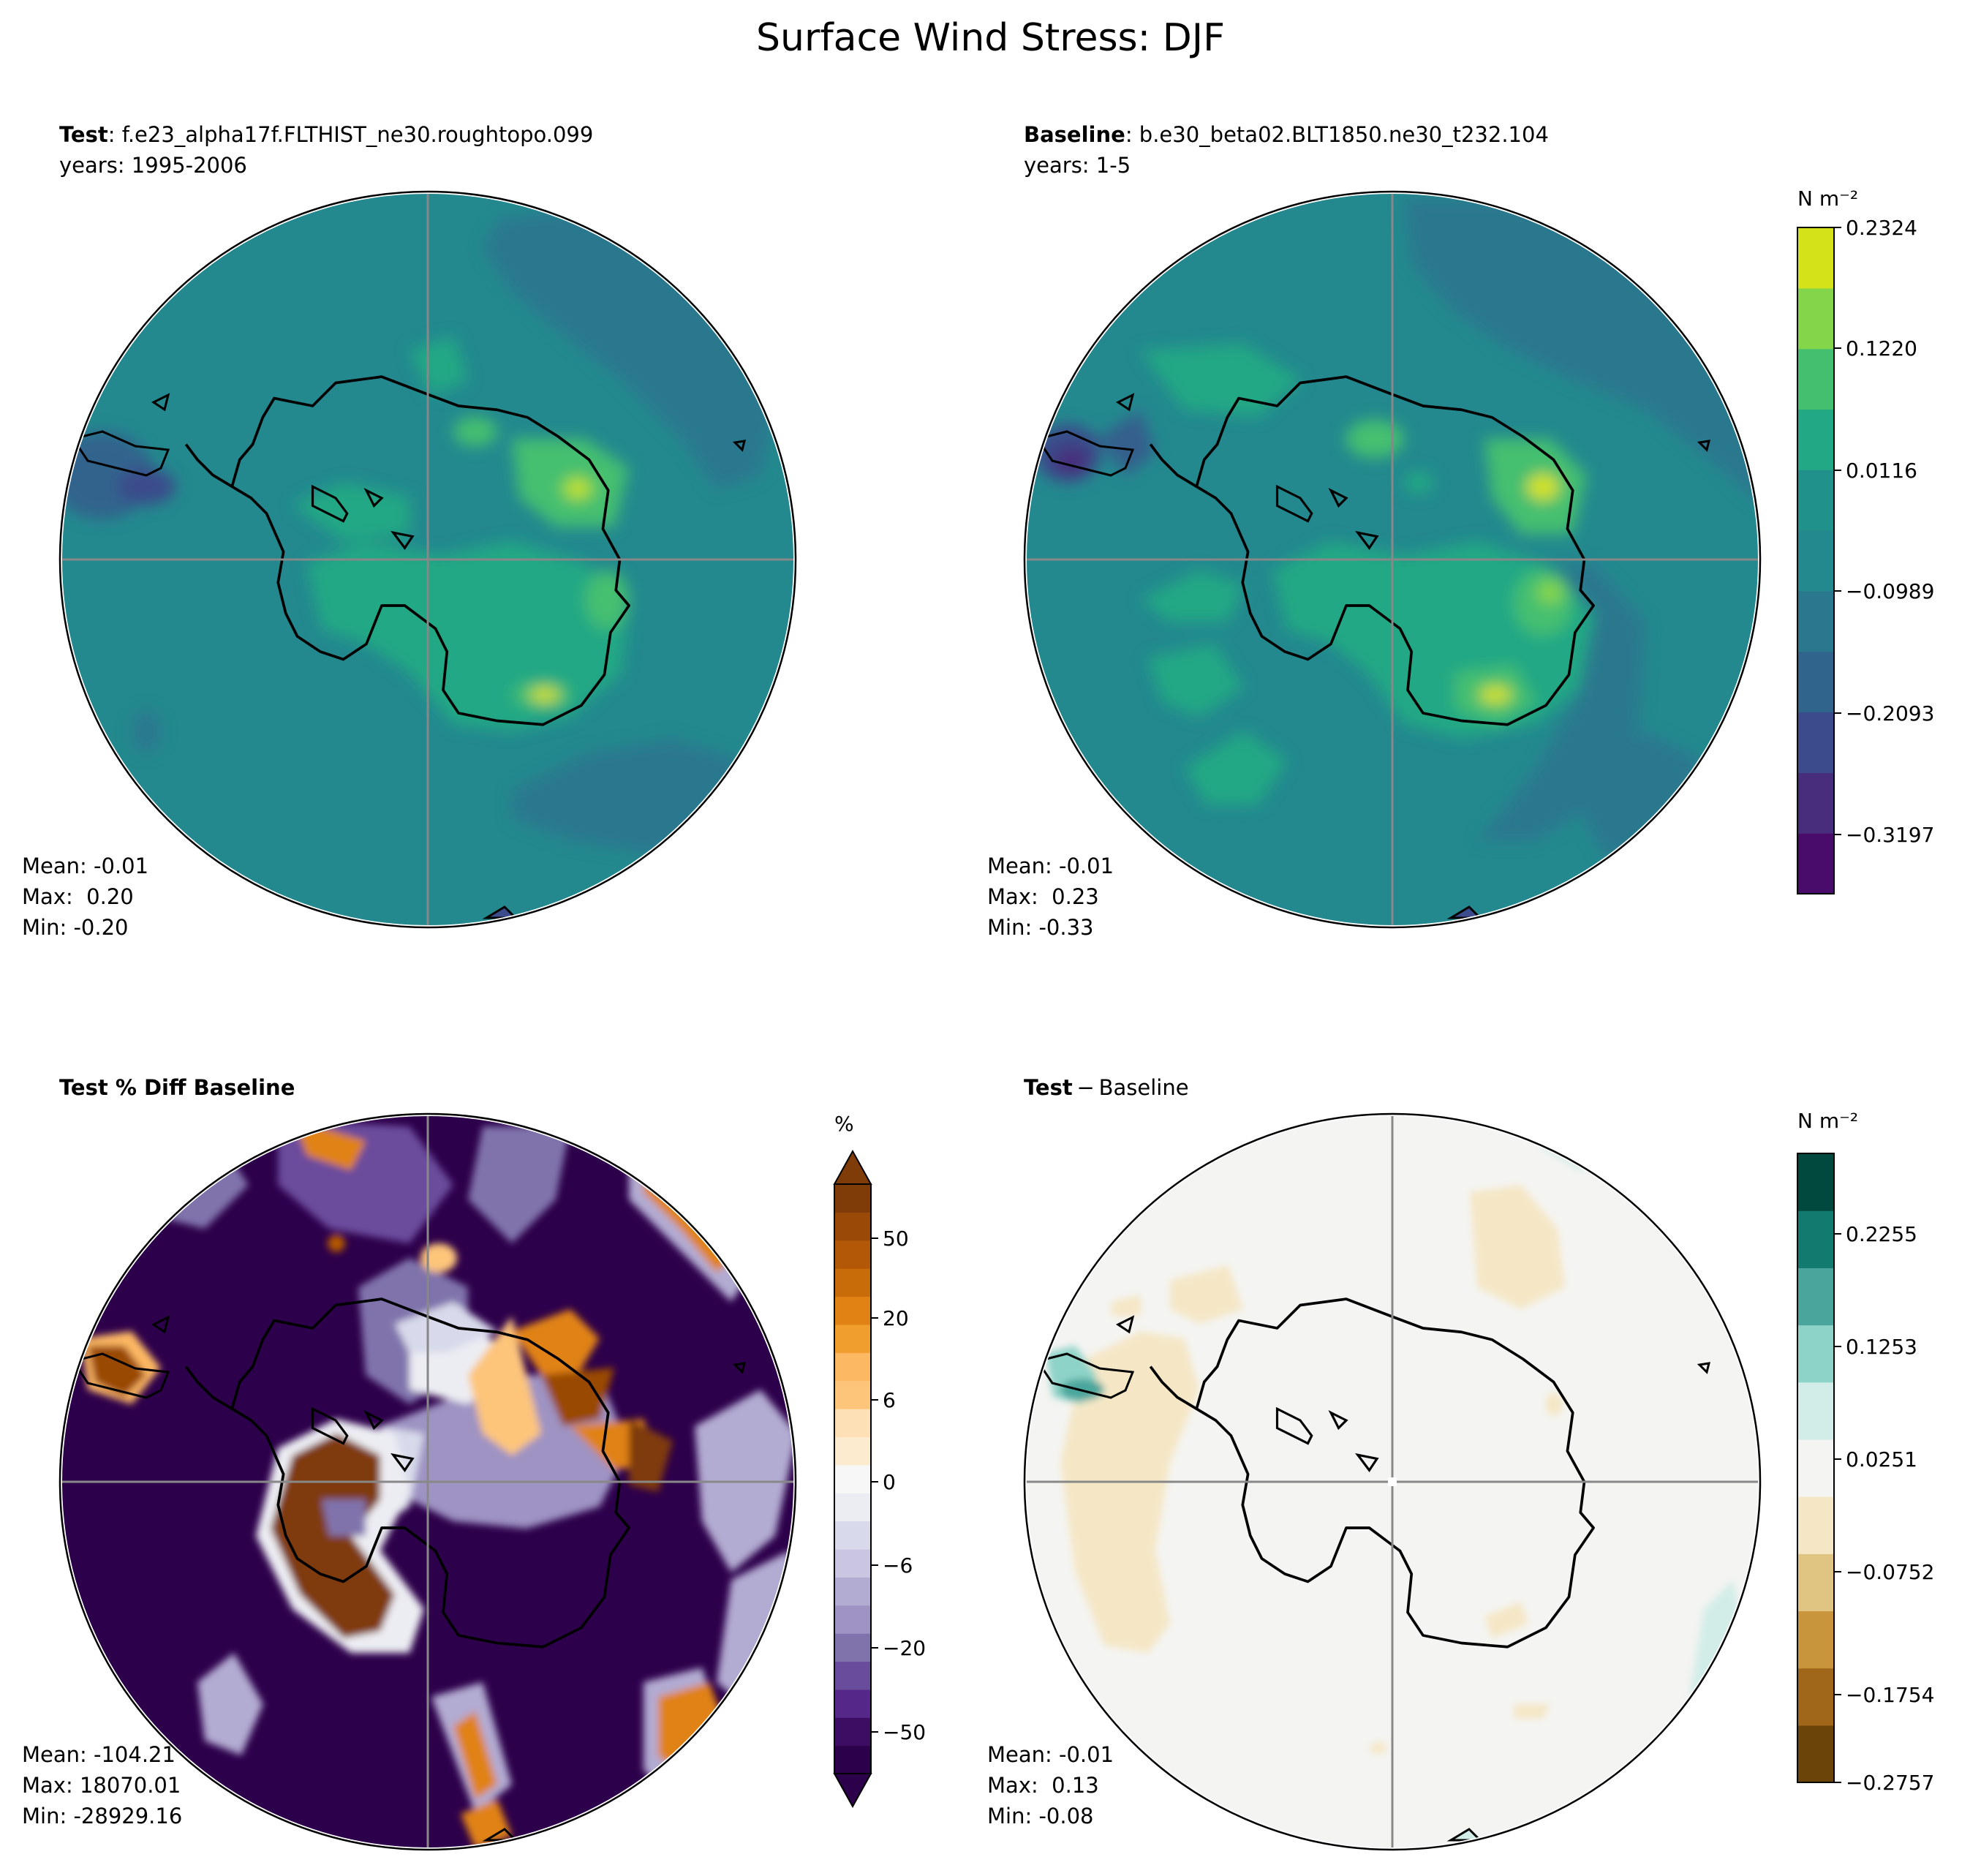  Describe the element at coordinates (85, 866) in the screenshot. I see `test-stat-mean: Mean: -0.01` at that location.